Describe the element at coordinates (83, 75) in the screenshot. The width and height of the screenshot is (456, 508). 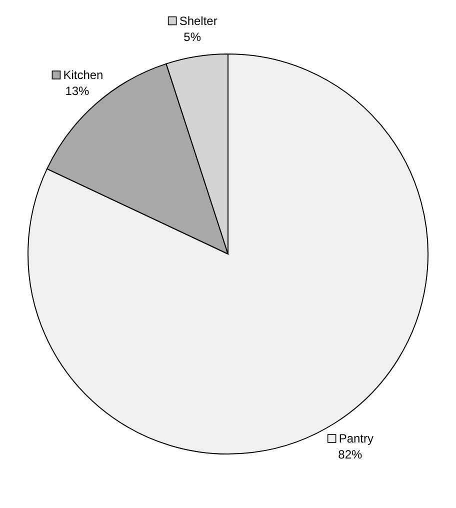
I see `legend-label: Kitchen` at that location.